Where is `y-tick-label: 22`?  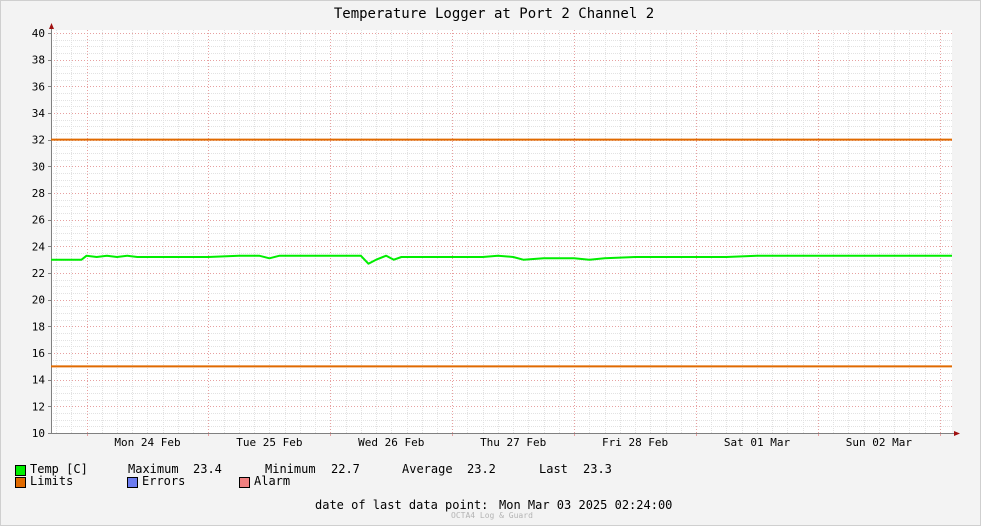 y-tick-label: 22 is located at coordinates (38, 273).